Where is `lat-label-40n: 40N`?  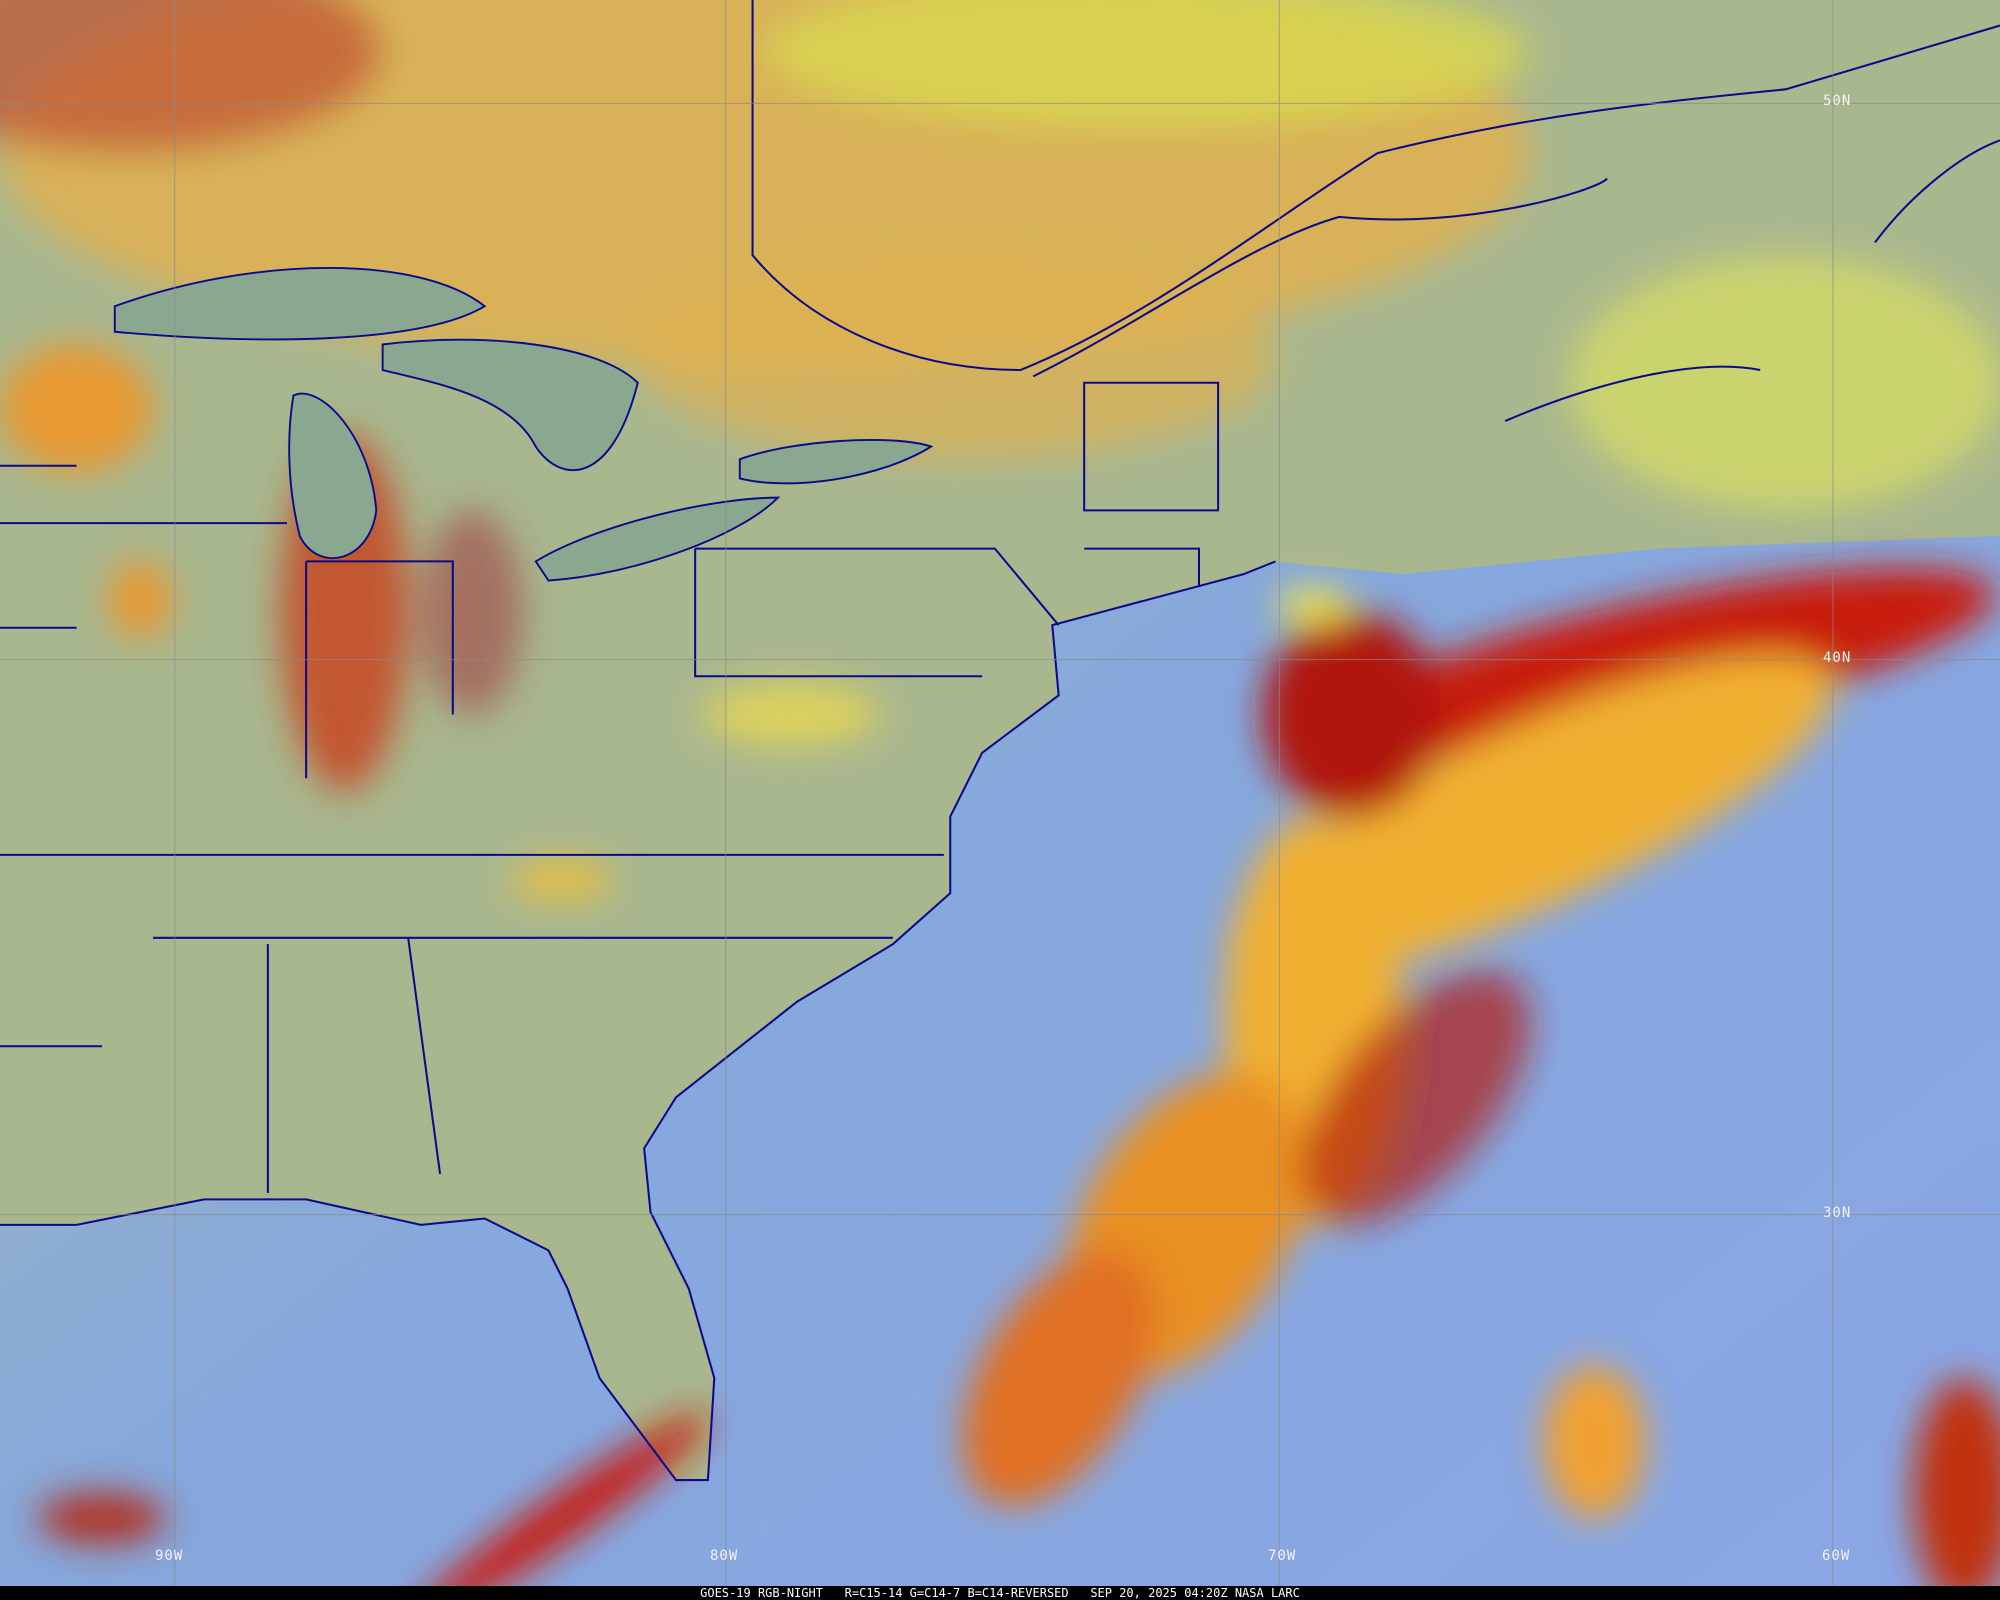
lat-label-40n: 40N is located at coordinates (1837, 658).